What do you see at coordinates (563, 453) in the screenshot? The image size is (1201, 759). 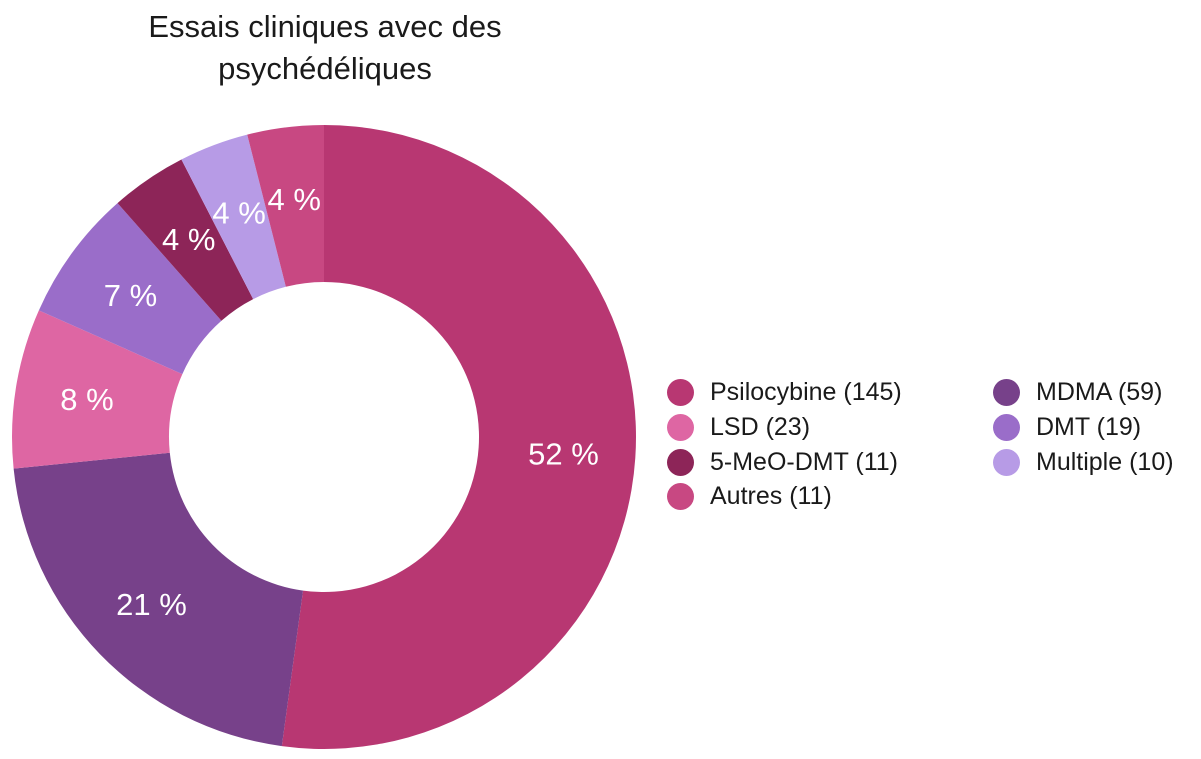 I see `slice-label-psilocybine: 52 %` at bounding box center [563, 453].